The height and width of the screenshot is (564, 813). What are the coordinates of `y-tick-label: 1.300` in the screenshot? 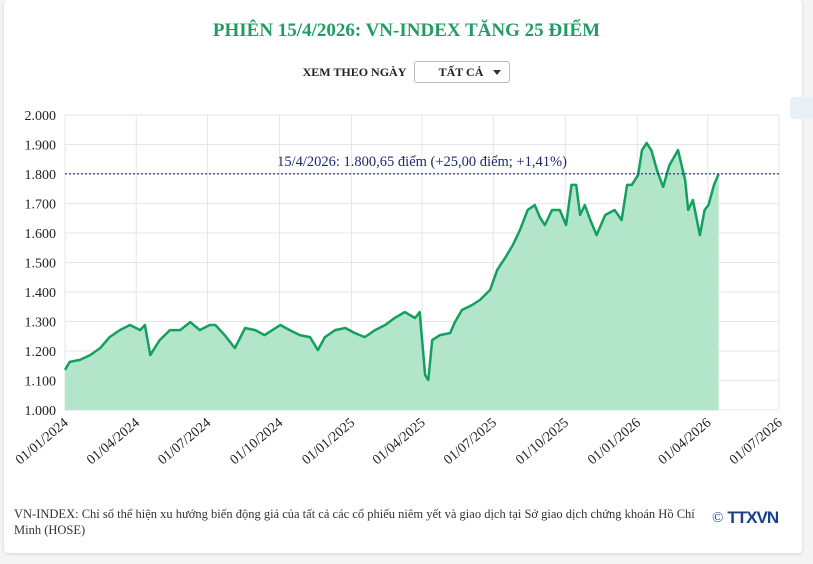 It's located at (41, 323).